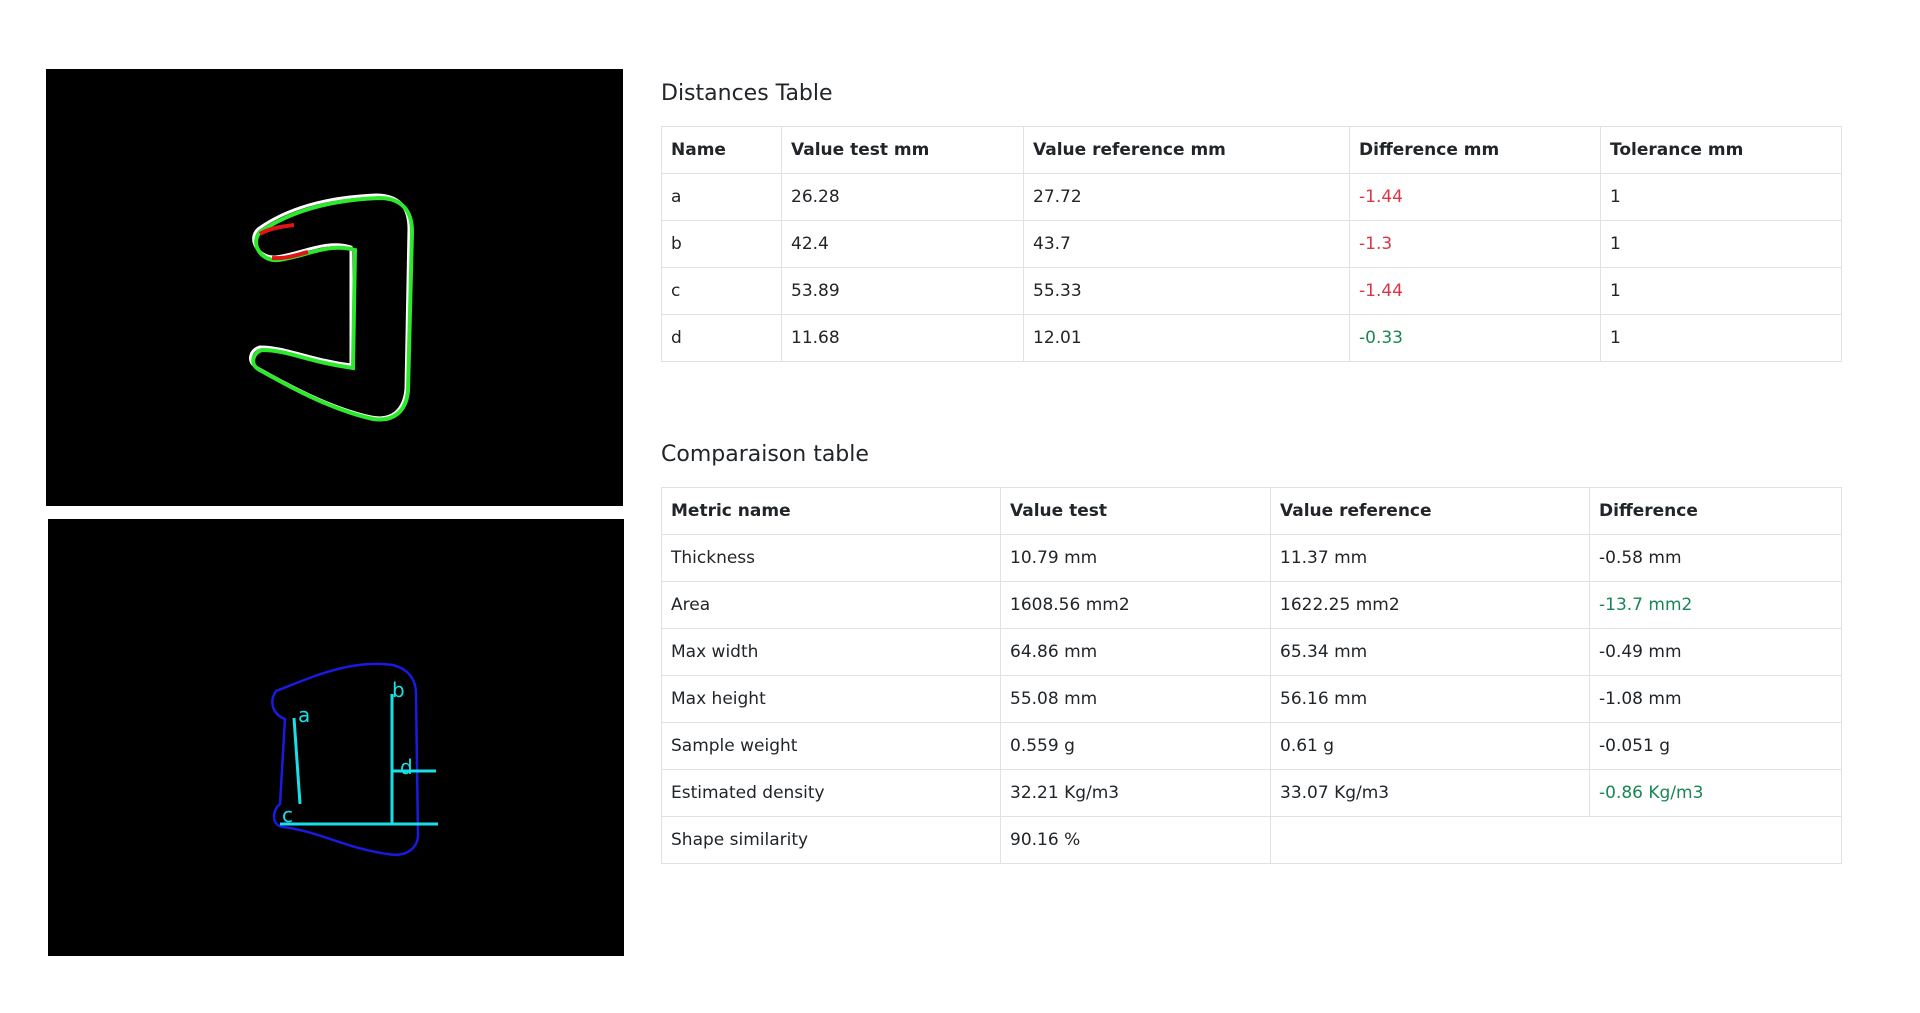 The height and width of the screenshot is (1013, 1920). What do you see at coordinates (276, 229) in the screenshot?
I see `deviation-segment-top` at bounding box center [276, 229].